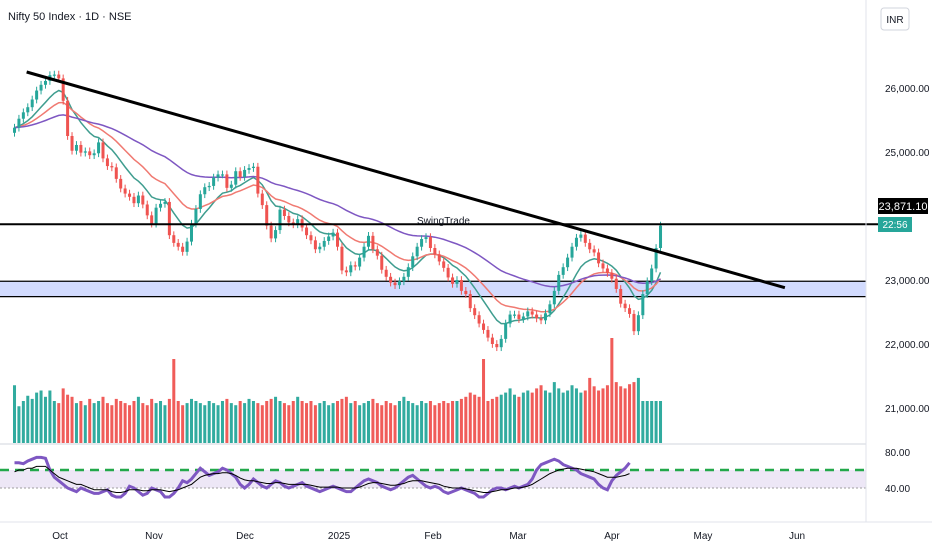 The image size is (932, 550). What do you see at coordinates (433, 479) in the screenshot?
I see `rsi-band` at bounding box center [433, 479].